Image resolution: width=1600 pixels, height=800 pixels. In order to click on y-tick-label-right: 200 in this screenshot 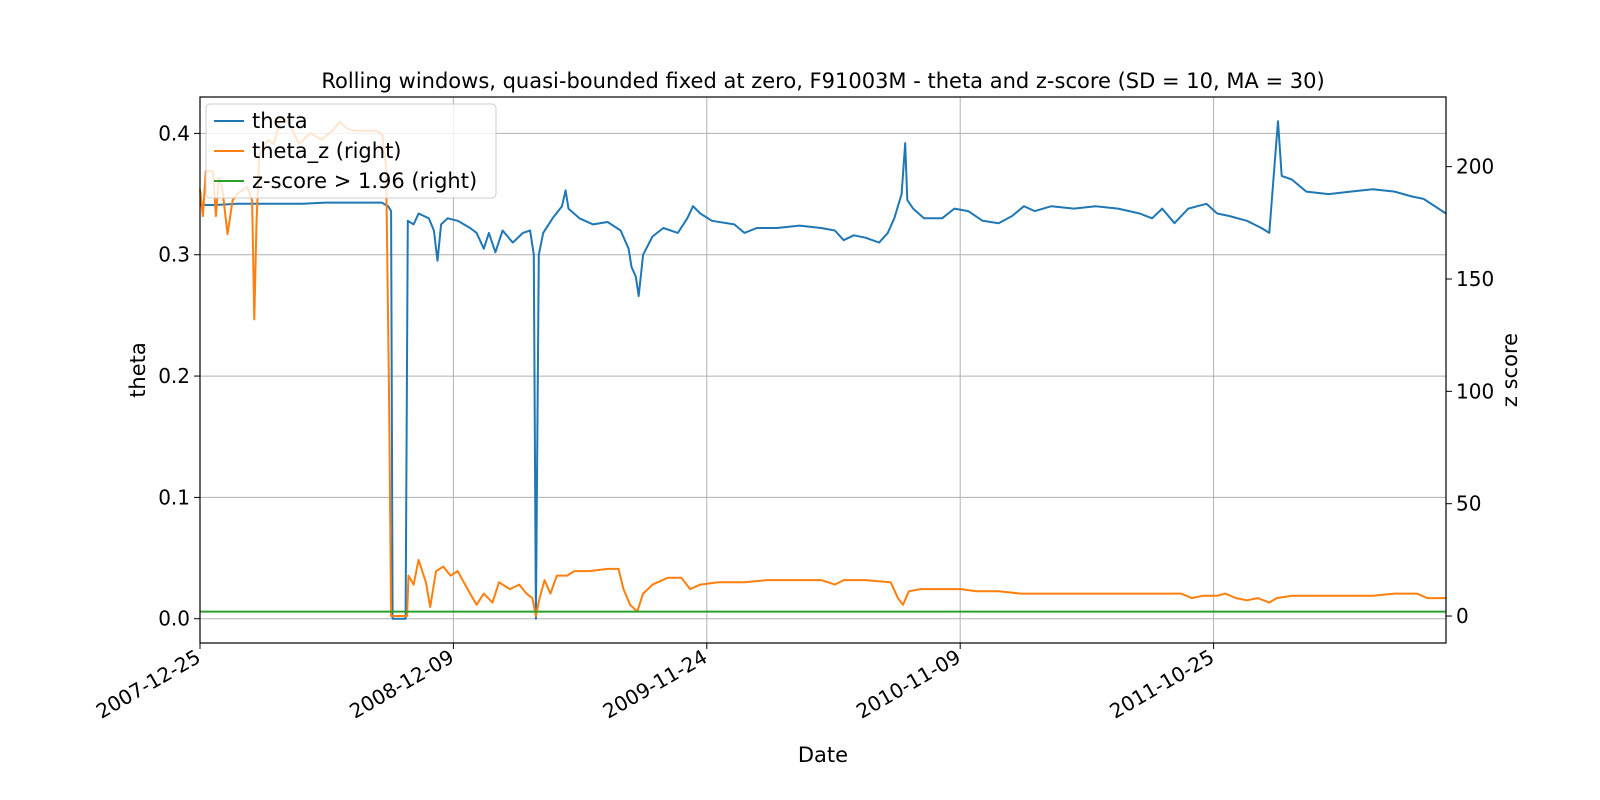, I will do `click(1475, 167)`.